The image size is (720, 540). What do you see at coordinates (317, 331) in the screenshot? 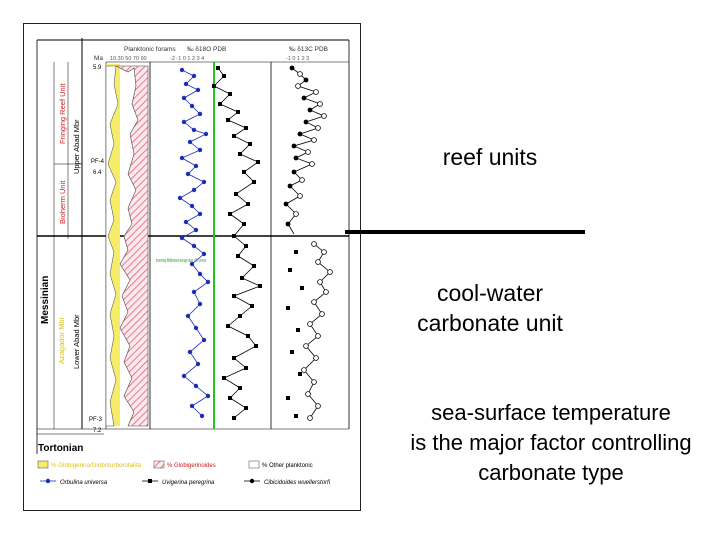
I see `d13c-lower-points` at bounding box center [317, 331].